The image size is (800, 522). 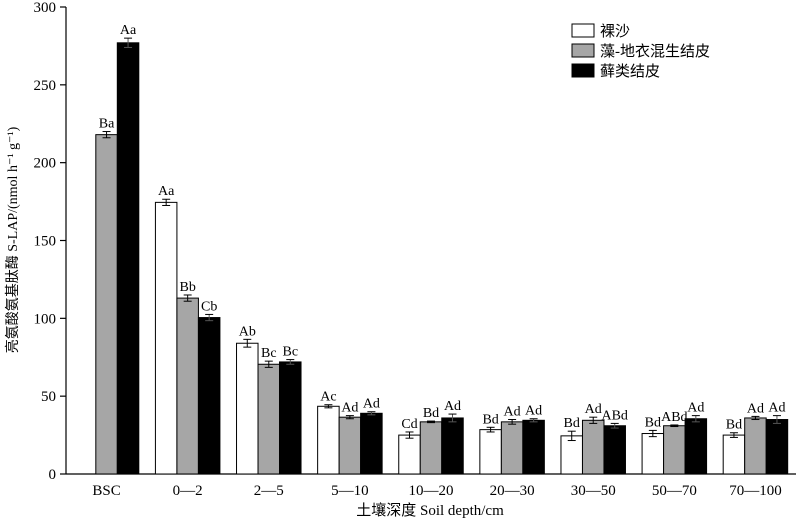 What do you see at coordinates (593, 491) in the screenshot?
I see `x-tick-label: 30—50` at bounding box center [593, 491].